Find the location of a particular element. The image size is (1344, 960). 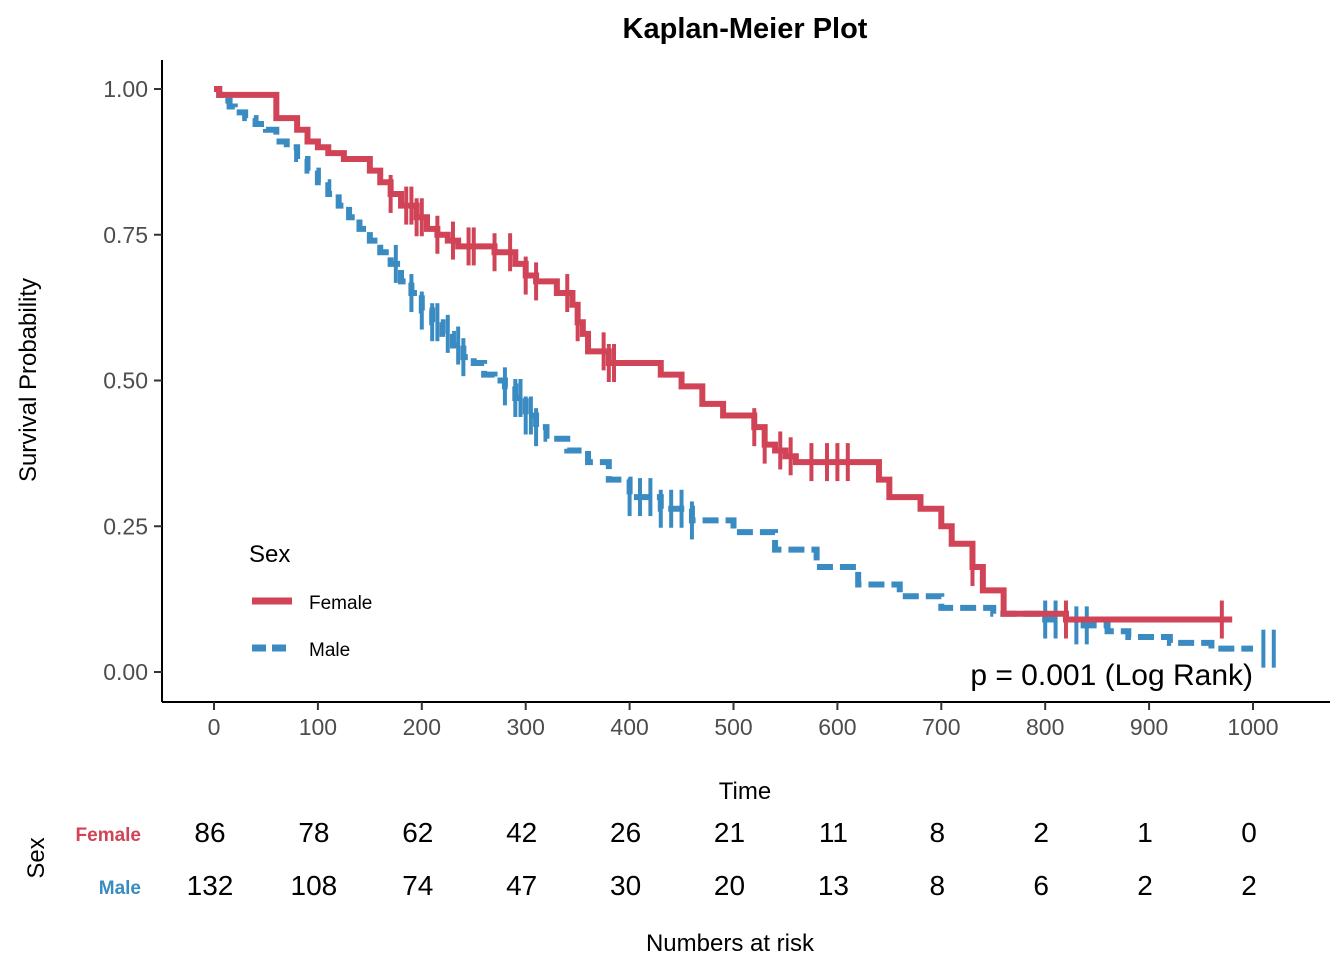

risk-count-male: 47 is located at coordinates (521, 885).